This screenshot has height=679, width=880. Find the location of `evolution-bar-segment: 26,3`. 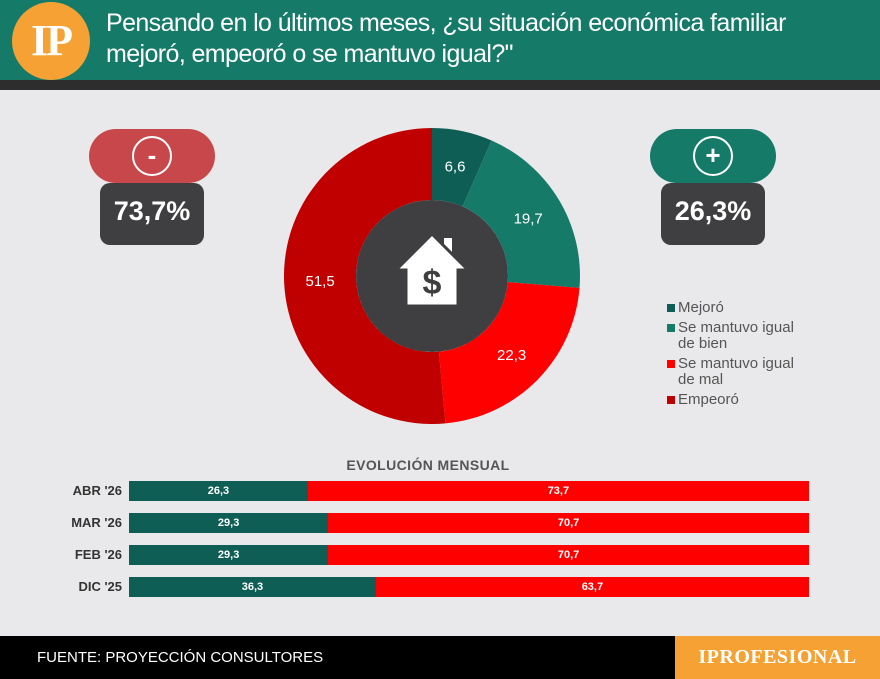

evolution-bar-segment: 26,3 is located at coordinates (218, 491).